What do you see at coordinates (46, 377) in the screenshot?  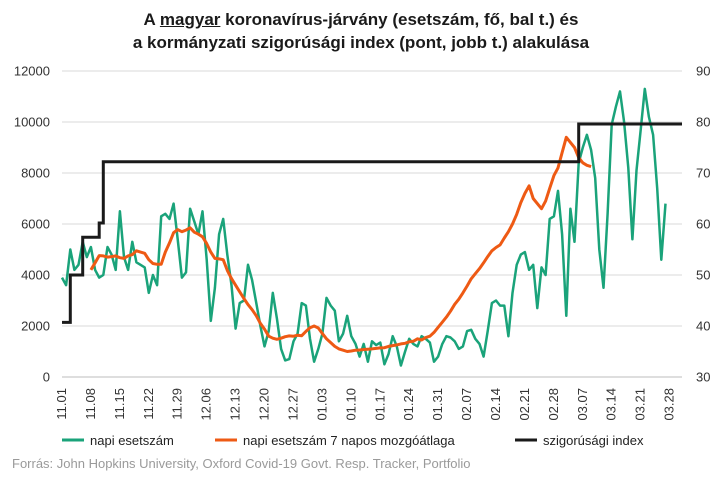 I see `y-left-tick-label: 0` at bounding box center [46, 377].